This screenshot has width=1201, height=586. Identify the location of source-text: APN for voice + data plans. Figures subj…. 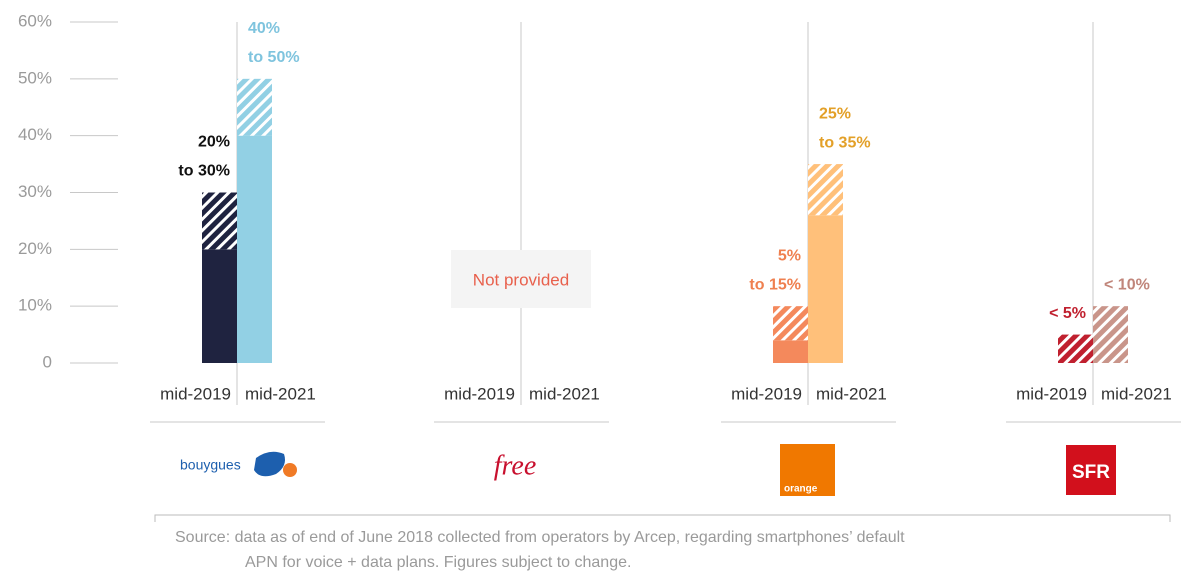
(438, 562).